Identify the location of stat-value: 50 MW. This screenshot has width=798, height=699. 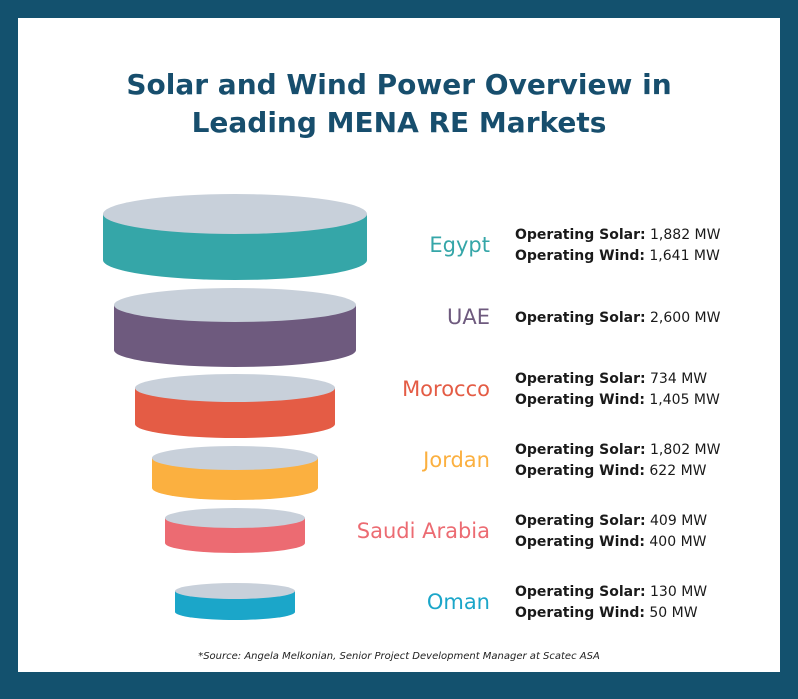
(671, 613).